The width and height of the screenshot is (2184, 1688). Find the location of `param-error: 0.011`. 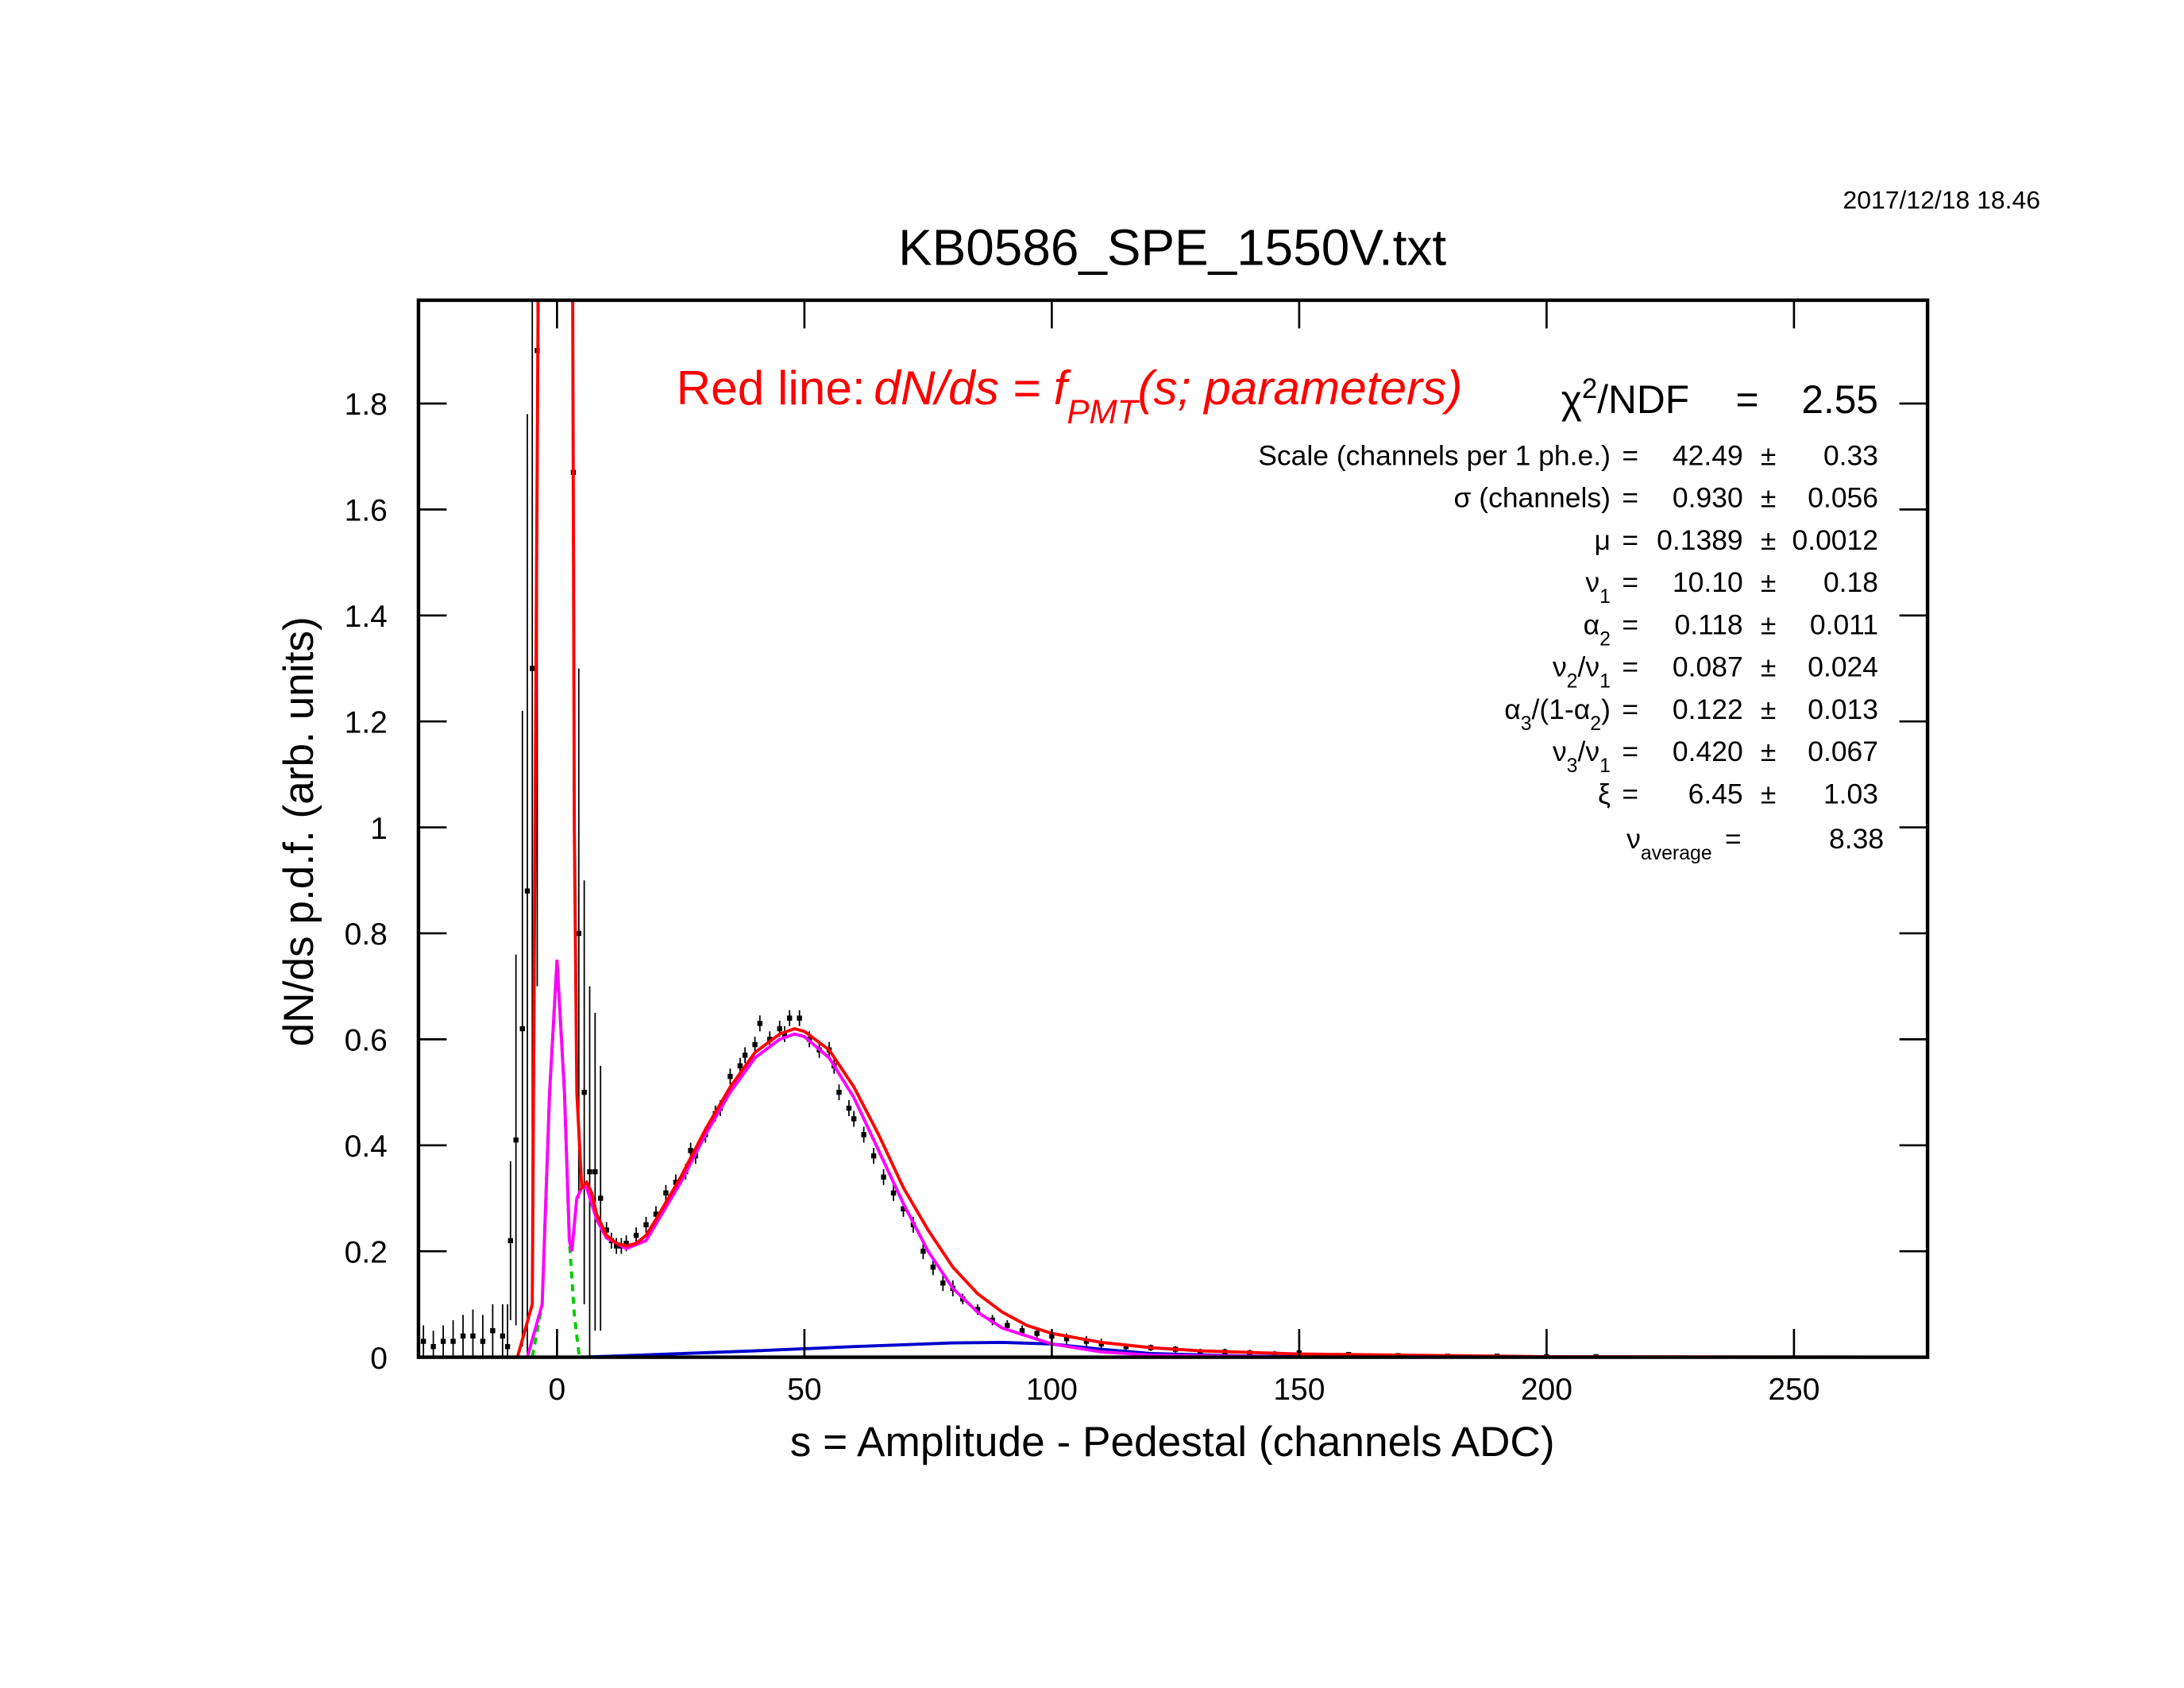

param-error: 0.011 is located at coordinates (1844, 624).